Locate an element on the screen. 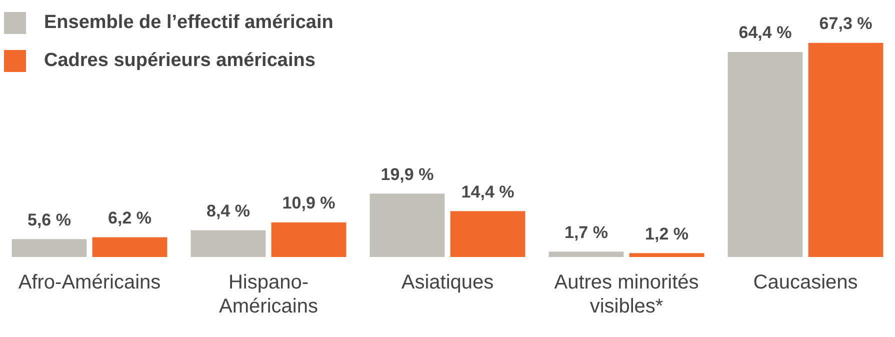 Image resolution: width=895 pixels, height=337 pixels. data-label: 1,7 % is located at coordinates (586, 232).